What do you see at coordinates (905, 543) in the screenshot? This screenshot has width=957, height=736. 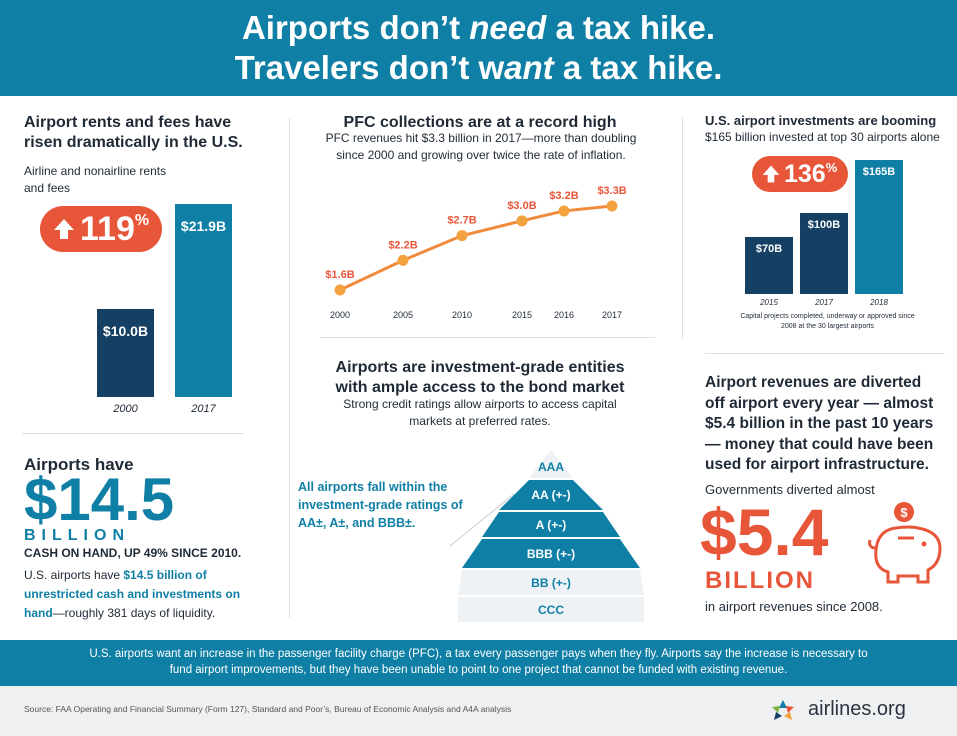 I see `piggy-bank-icon: $` at bounding box center [905, 543].